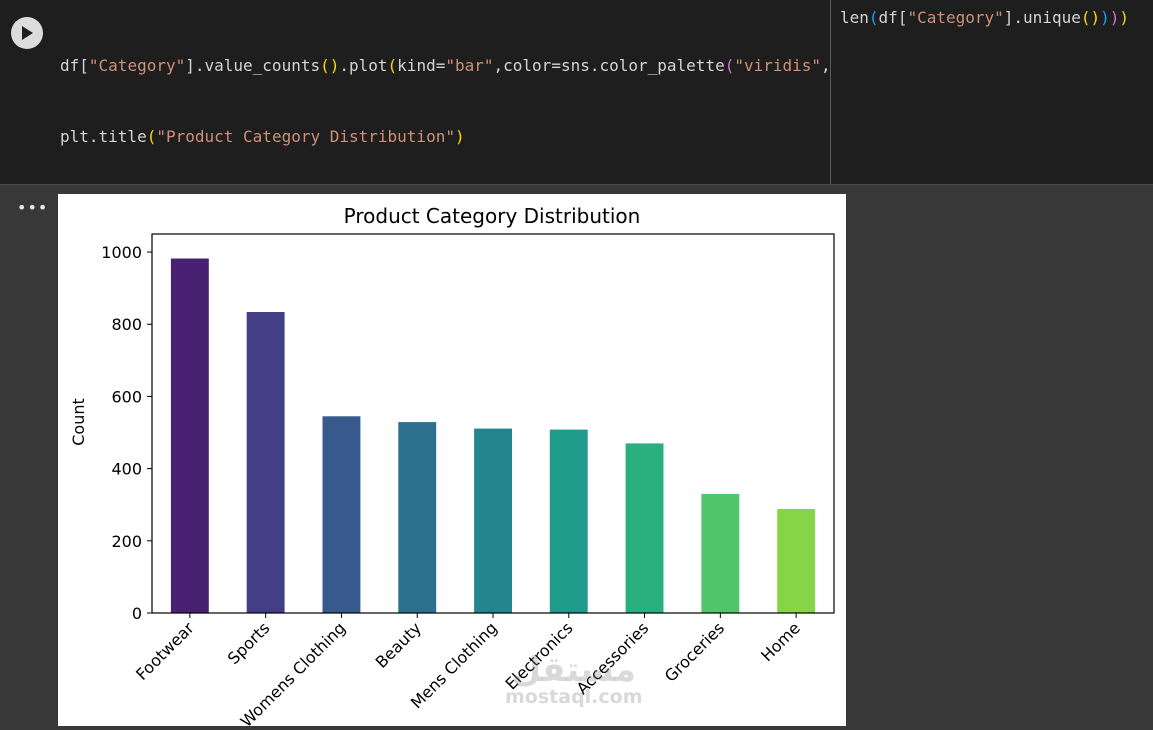  I want to click on run-cell-button, so click(27, 33).